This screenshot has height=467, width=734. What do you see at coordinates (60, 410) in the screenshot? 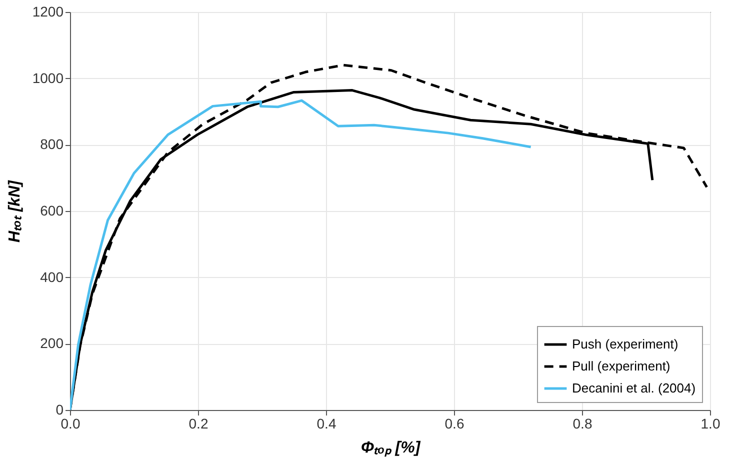
I see `y-tick-label: 0` at bounding box center [60, 410].